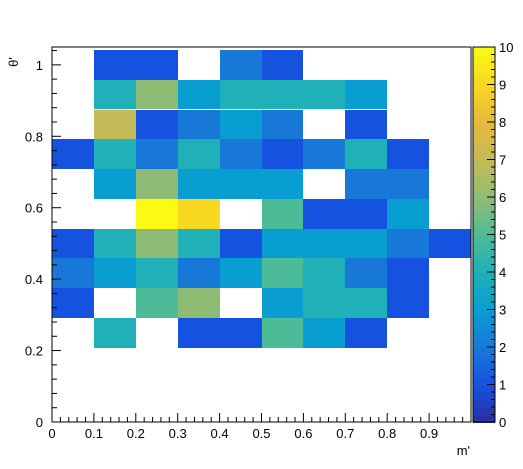 Image resolution: width=523 pixels, height=469 pixels. Describe the element at coordinates (506, 47) in the screenshot. I see `colorbar-tick-label: 10` at that location.